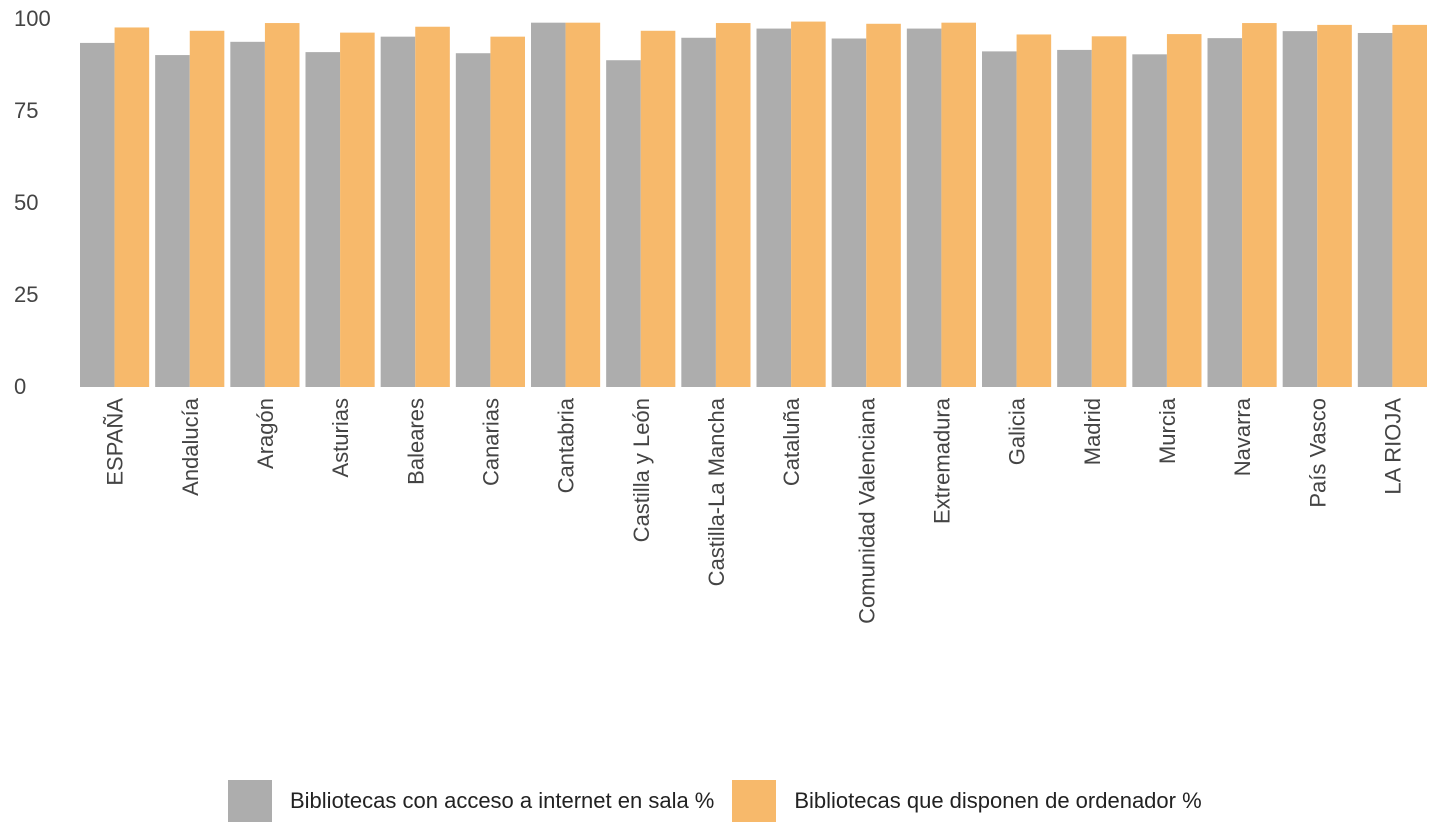 The height and width of the screenshot is (822, 1433). Describe the element at coordinates (32, 18) in the screenshot. I see `y-tick-label: 100` at that location.